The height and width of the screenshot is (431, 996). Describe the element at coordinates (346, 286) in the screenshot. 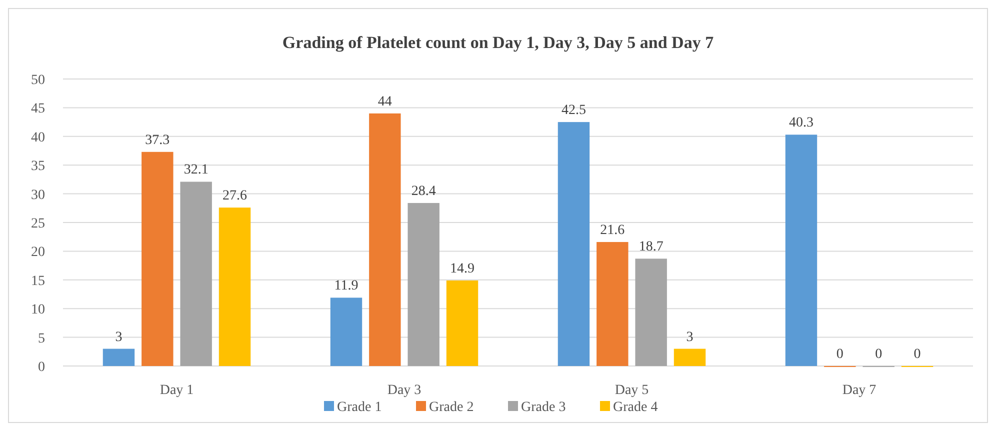

I see `data-label: 11.9` at that location.